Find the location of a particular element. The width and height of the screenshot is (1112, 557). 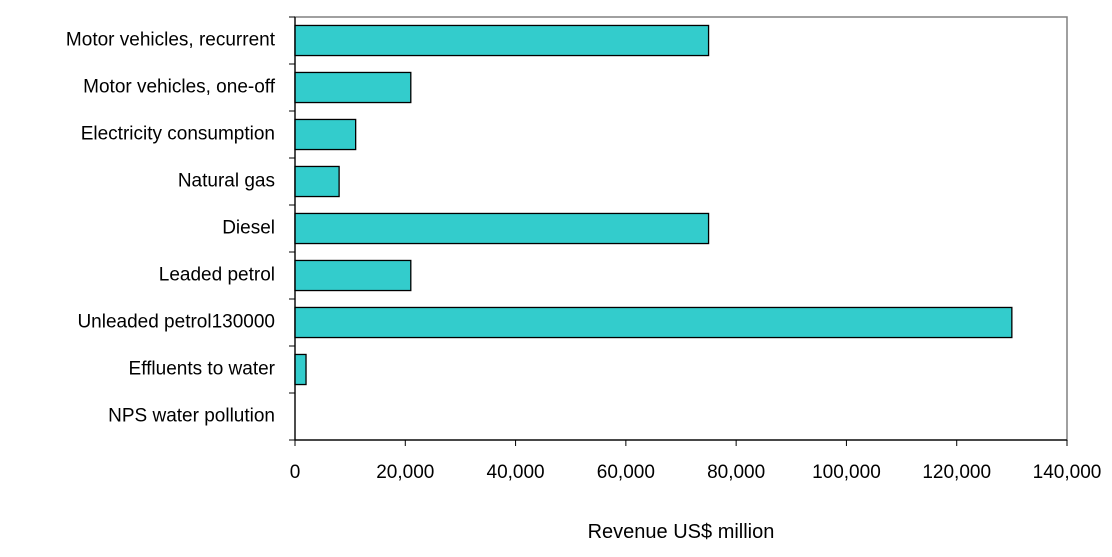

category-label: Unleaded petrol130000 is located at coordinates (176, 322).